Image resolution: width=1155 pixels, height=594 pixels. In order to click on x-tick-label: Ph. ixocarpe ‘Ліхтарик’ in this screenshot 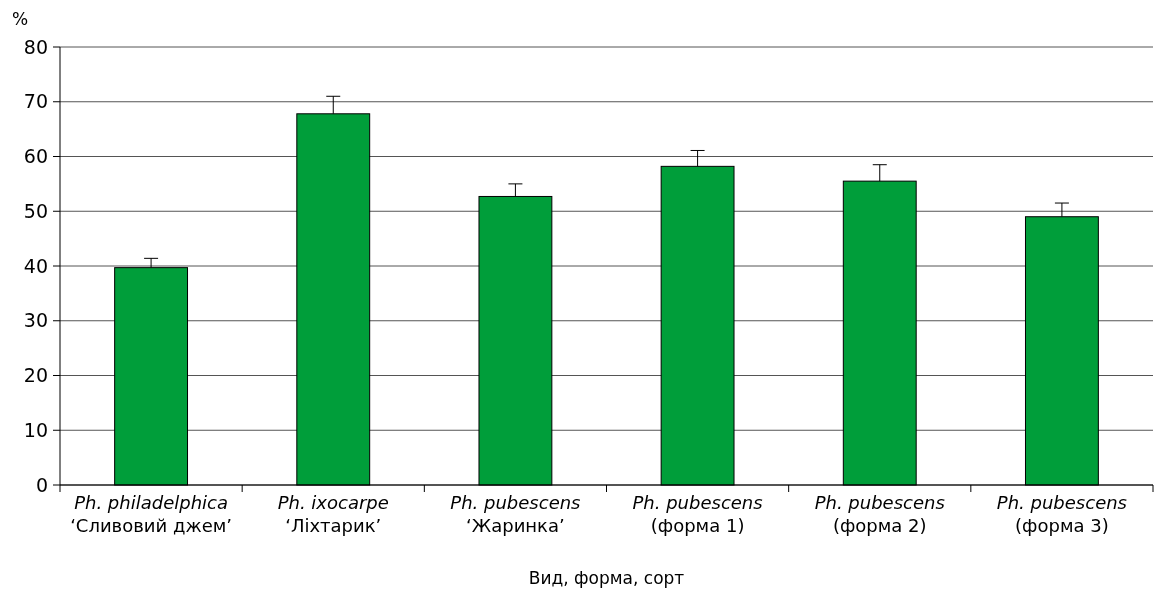, I will do `click(333, 514)`.